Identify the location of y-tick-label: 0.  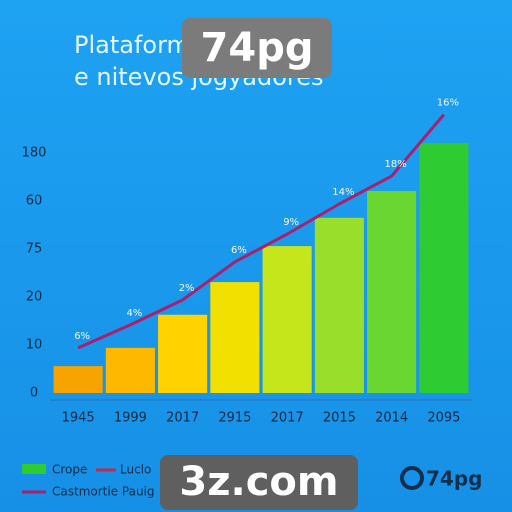
(34, 393).